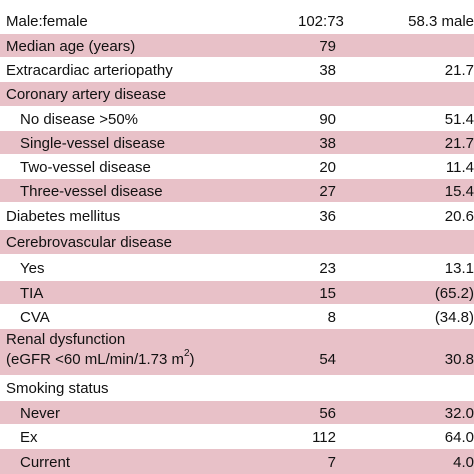 The width and height of the screenshot is (474, 474). What do you see at coordinates (459, 216) in the screenshot?
I see `percent-value: 20.6` at bounding box center [459, 216].